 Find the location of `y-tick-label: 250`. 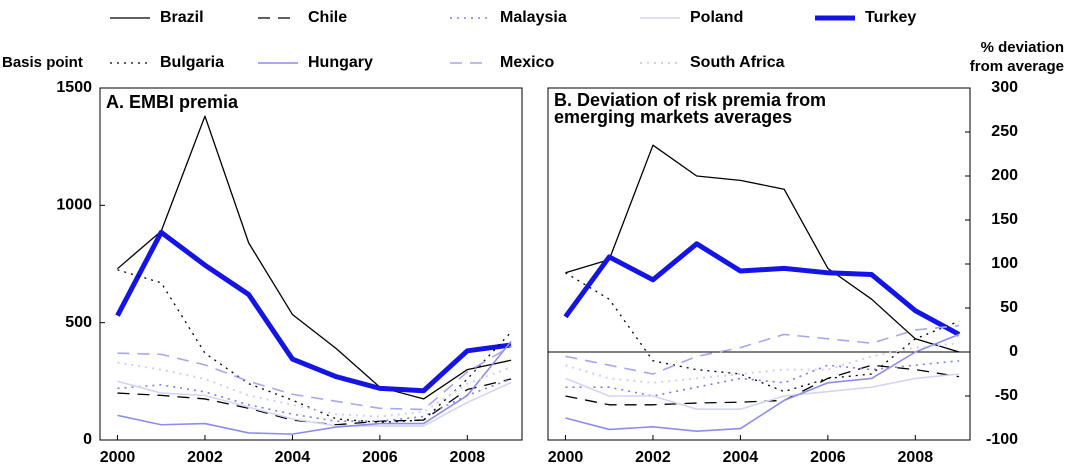

y-tick-label: 250 is located at coordinates (1004, 131).